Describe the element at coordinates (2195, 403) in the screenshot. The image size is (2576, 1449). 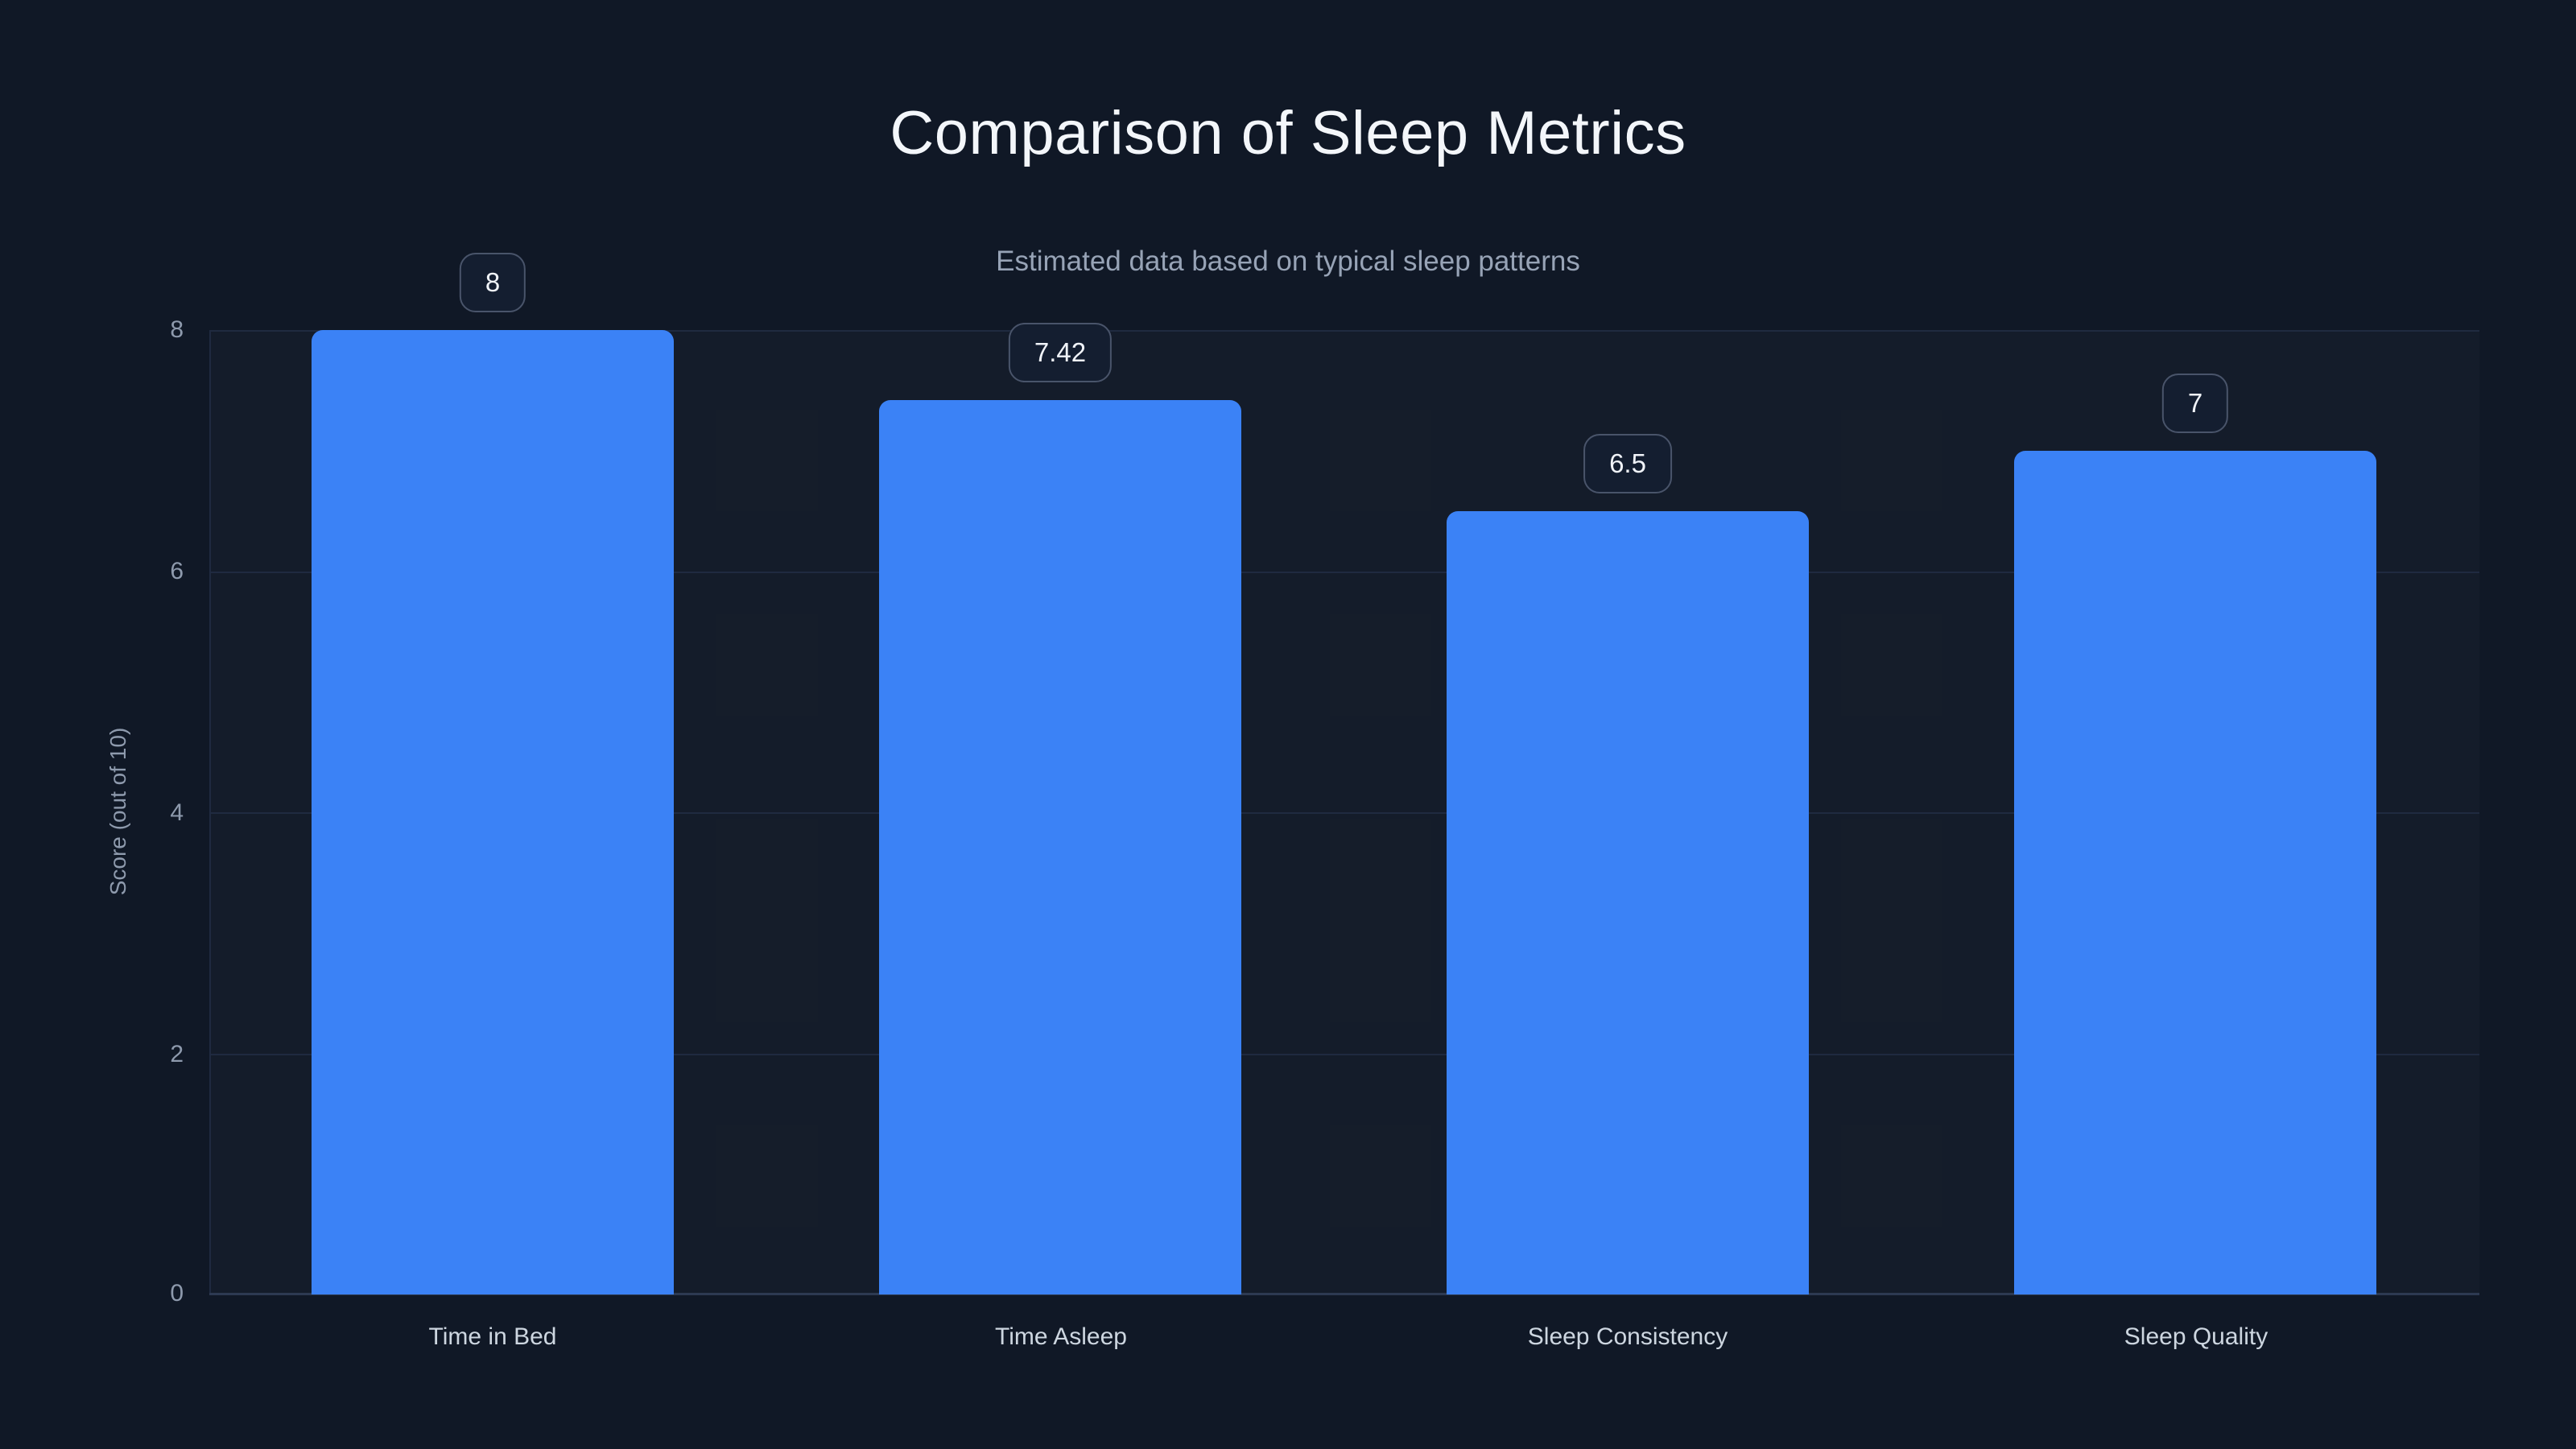
I see `value-label-sleep-quality: 7` at that location.